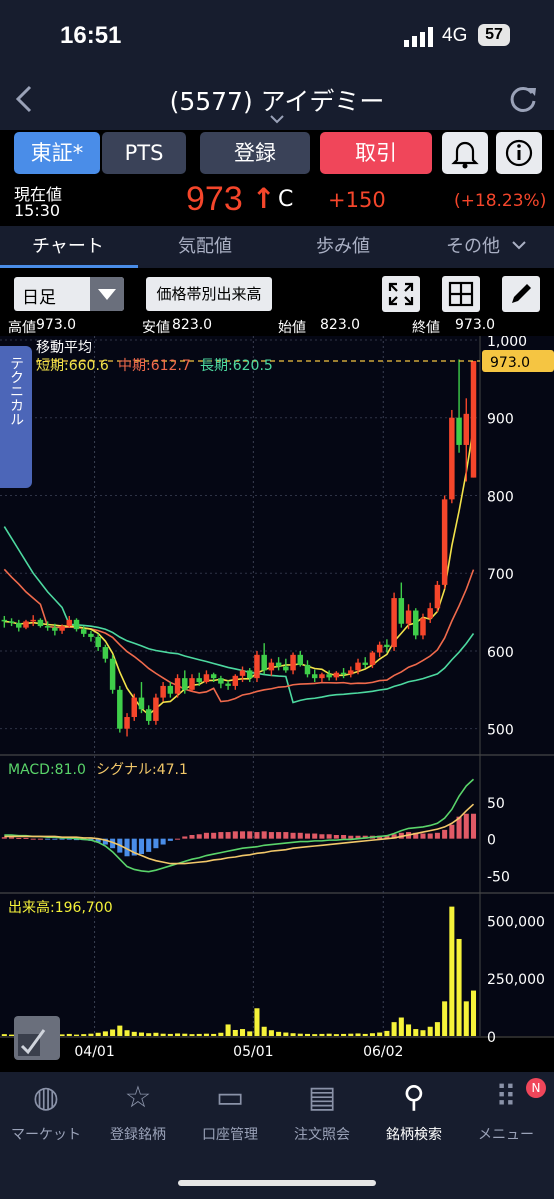  What do you see at coordinates (277, 34) in the screenshot?
I see `status-bar` at bounding box center [277, 34].